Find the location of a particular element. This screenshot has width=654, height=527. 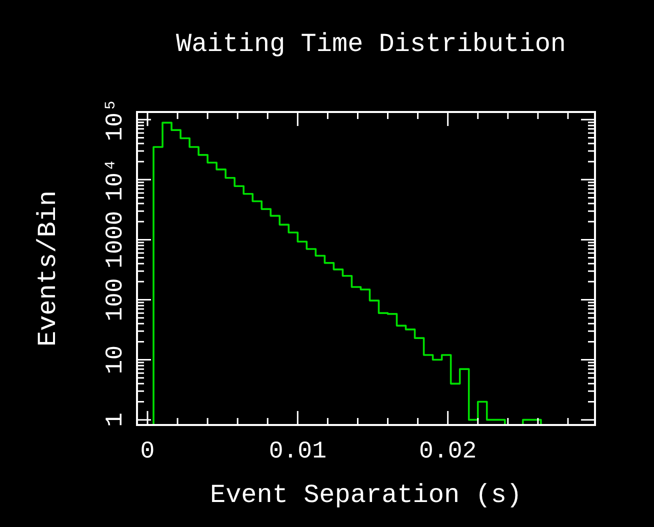

y-tick-label: 1000 is located at coordinates (116, 239).